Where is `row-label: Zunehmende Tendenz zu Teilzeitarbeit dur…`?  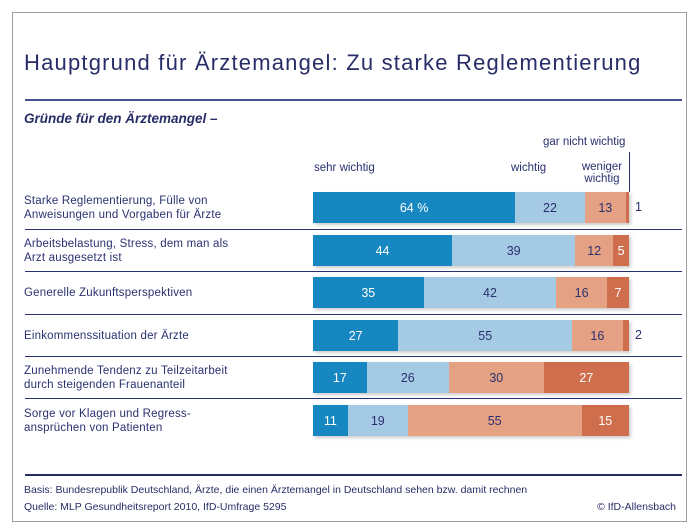
row-label: Zunehmende Tendenz zu Teilzeitarbeit dur… is located at coordinates (126, 377).